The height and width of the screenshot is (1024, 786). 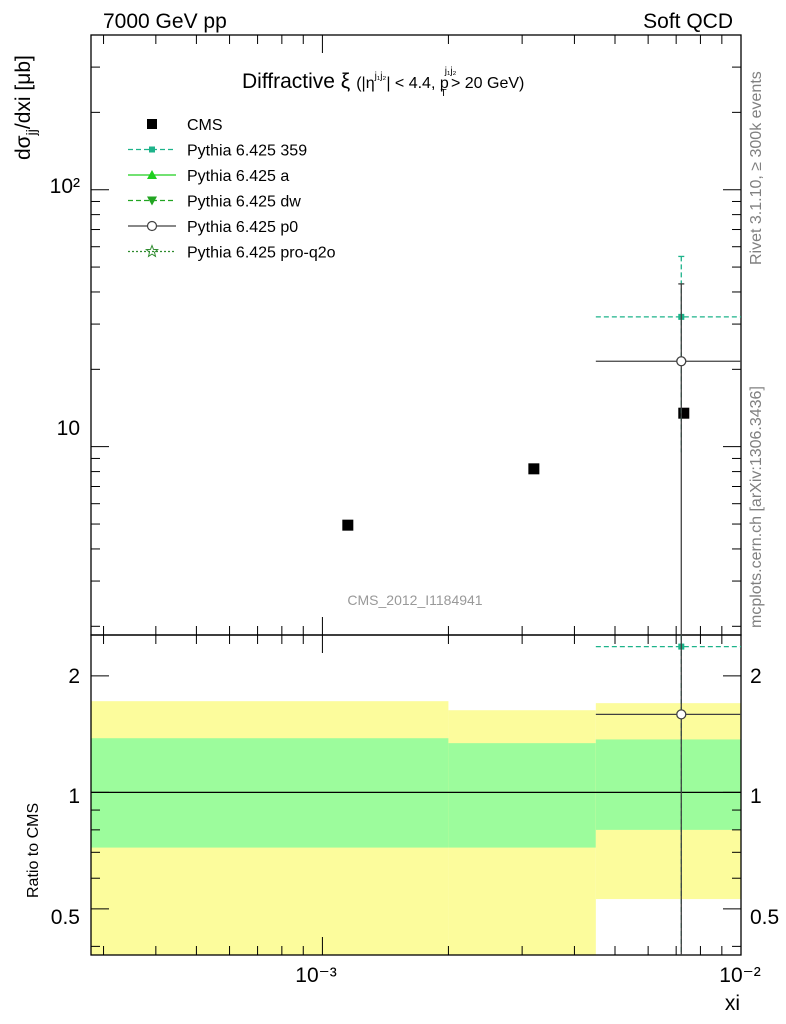 What do you see at coordinates (25, 107) in the screenshot?
I see `main-y-axis-label: dσjj/dxi [μb]` at bounding box center [25, 107].